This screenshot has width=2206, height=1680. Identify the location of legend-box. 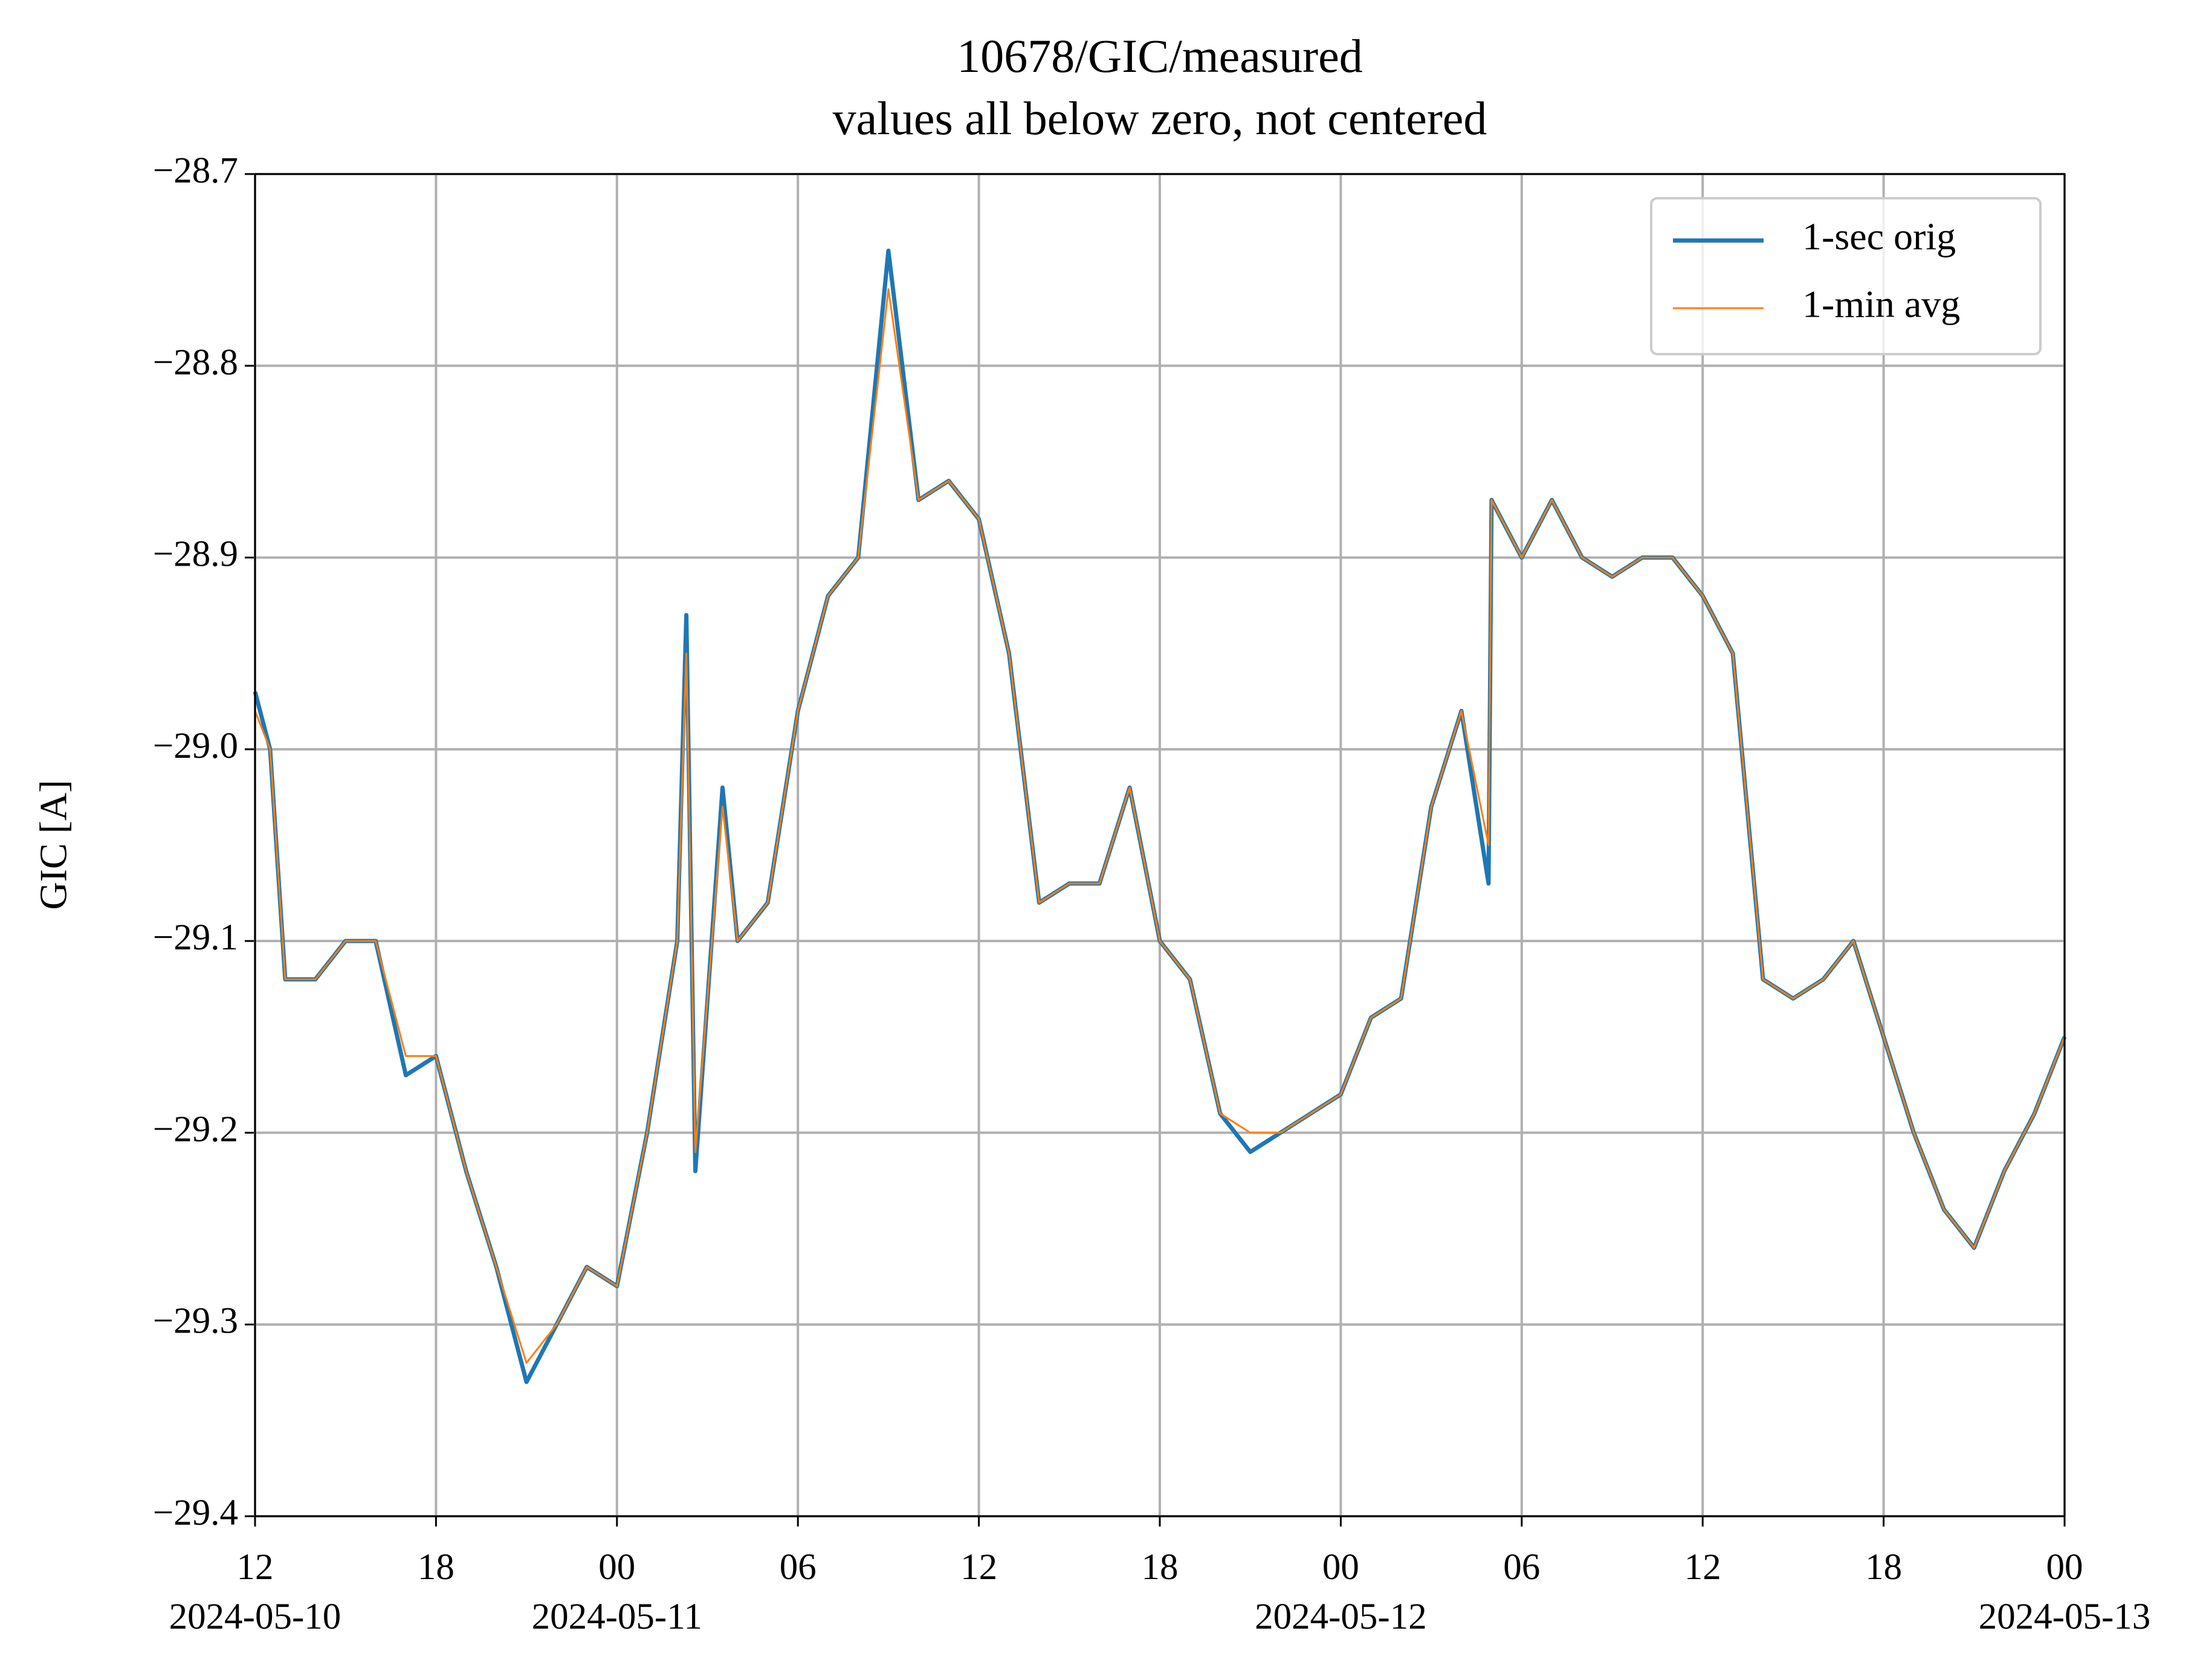
(1846, 276).